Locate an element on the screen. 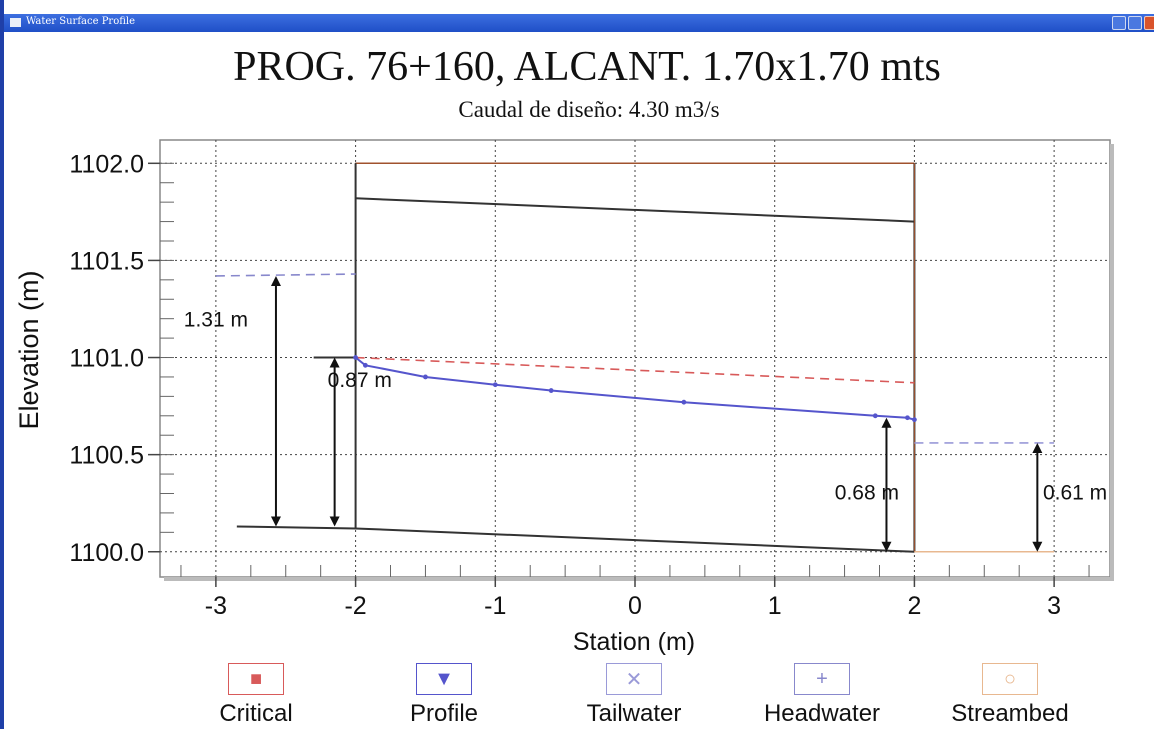 The image size is (1154, 729). y-tick-label: 1101.0 is located at coordinates (106, 359).